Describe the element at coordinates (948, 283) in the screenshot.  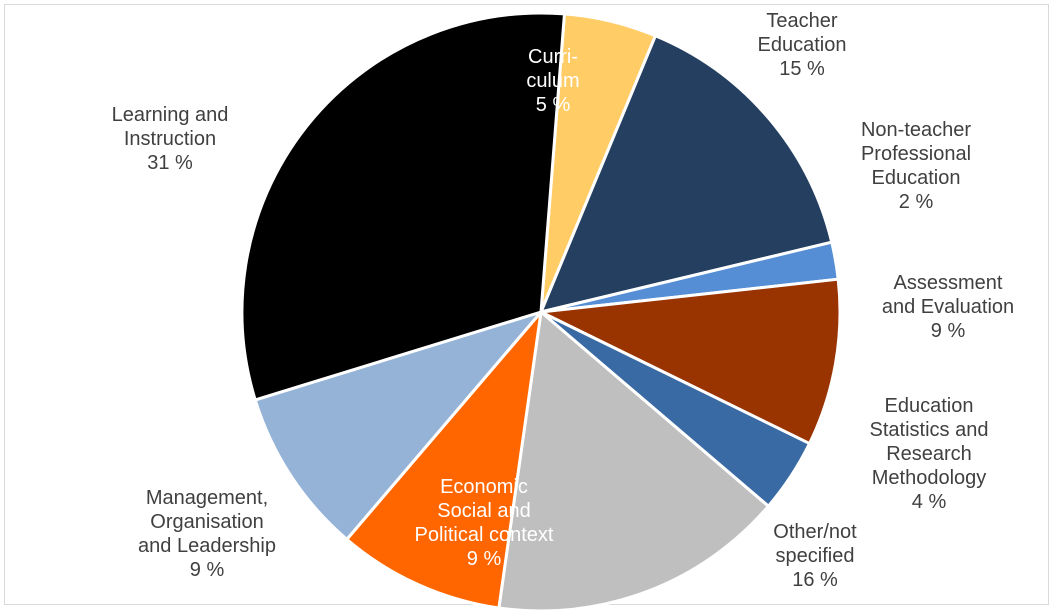
I see `slice-label-line: Assessment` at that location.